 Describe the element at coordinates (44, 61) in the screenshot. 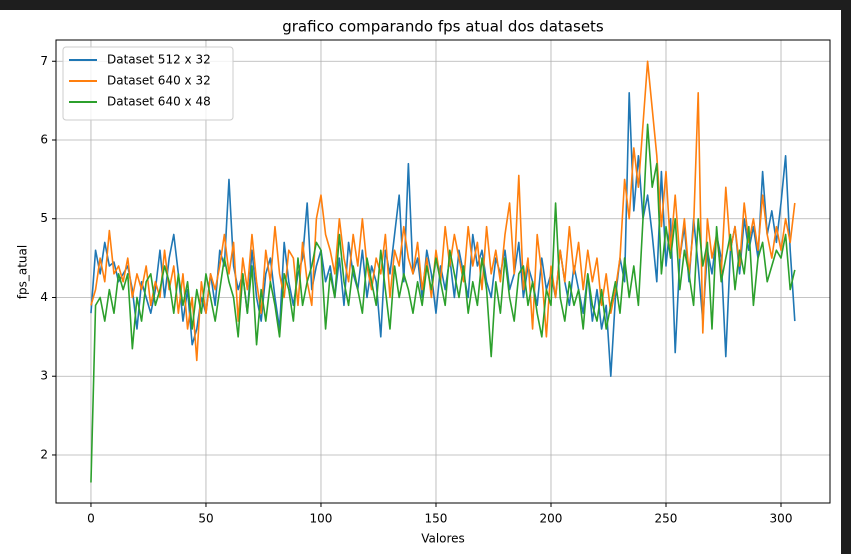

I see `y-tick-label: 7` at that location.